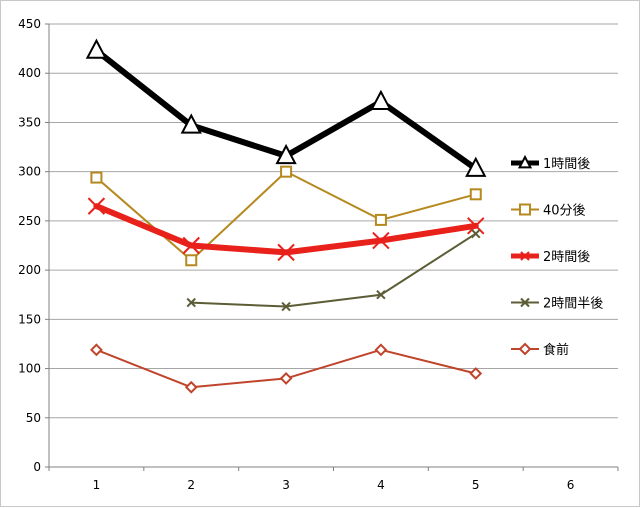 This screenshot has height=508, width=640. I want to click on y-tick-label: 200, so click(29, 270).